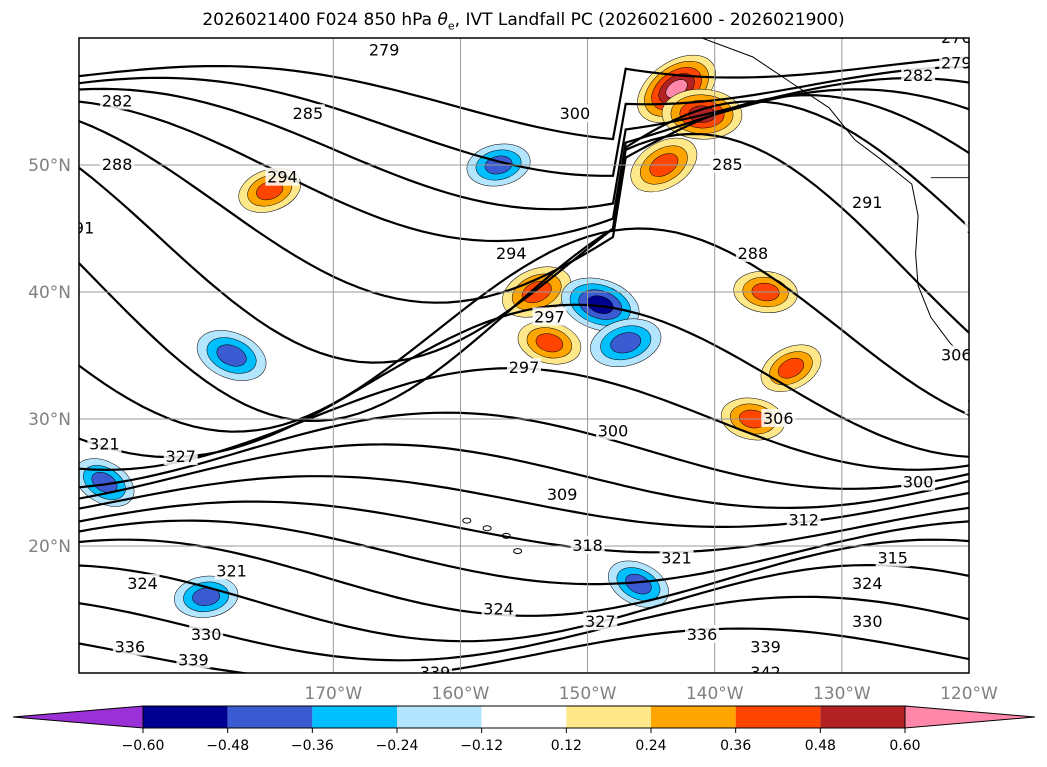 This screenshot has height=767, width=1047. I want to click on colorbar-tick-label: −0.12, so click(481, 746).